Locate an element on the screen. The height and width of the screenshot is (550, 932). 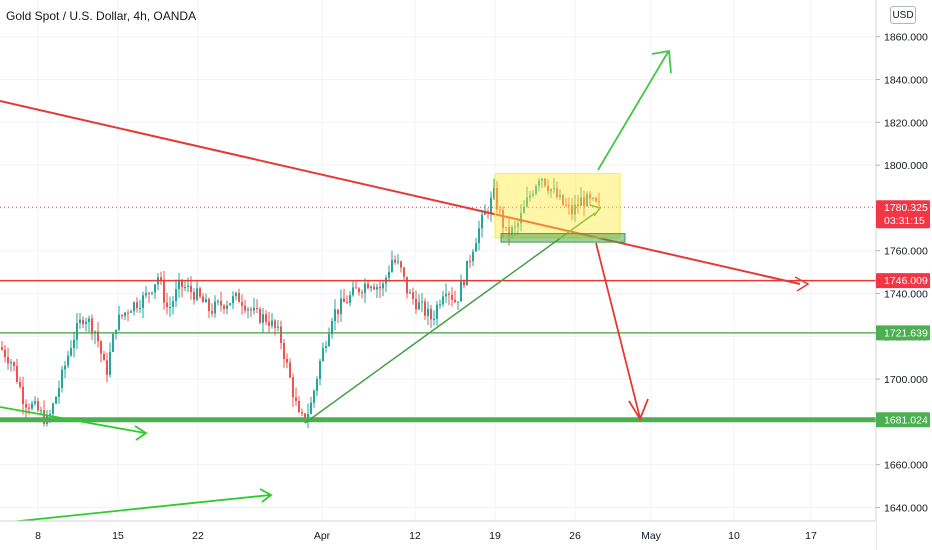
price-tick-label: 1700.000 is located at coordinates (906, 380).